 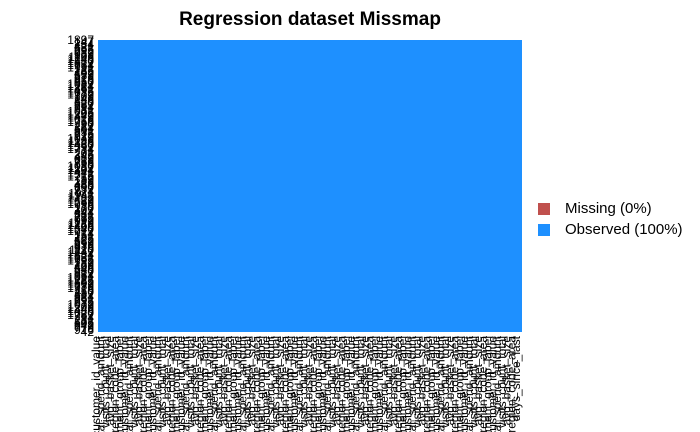 I want to click on y-label: 284, so click(x=84, y=44).